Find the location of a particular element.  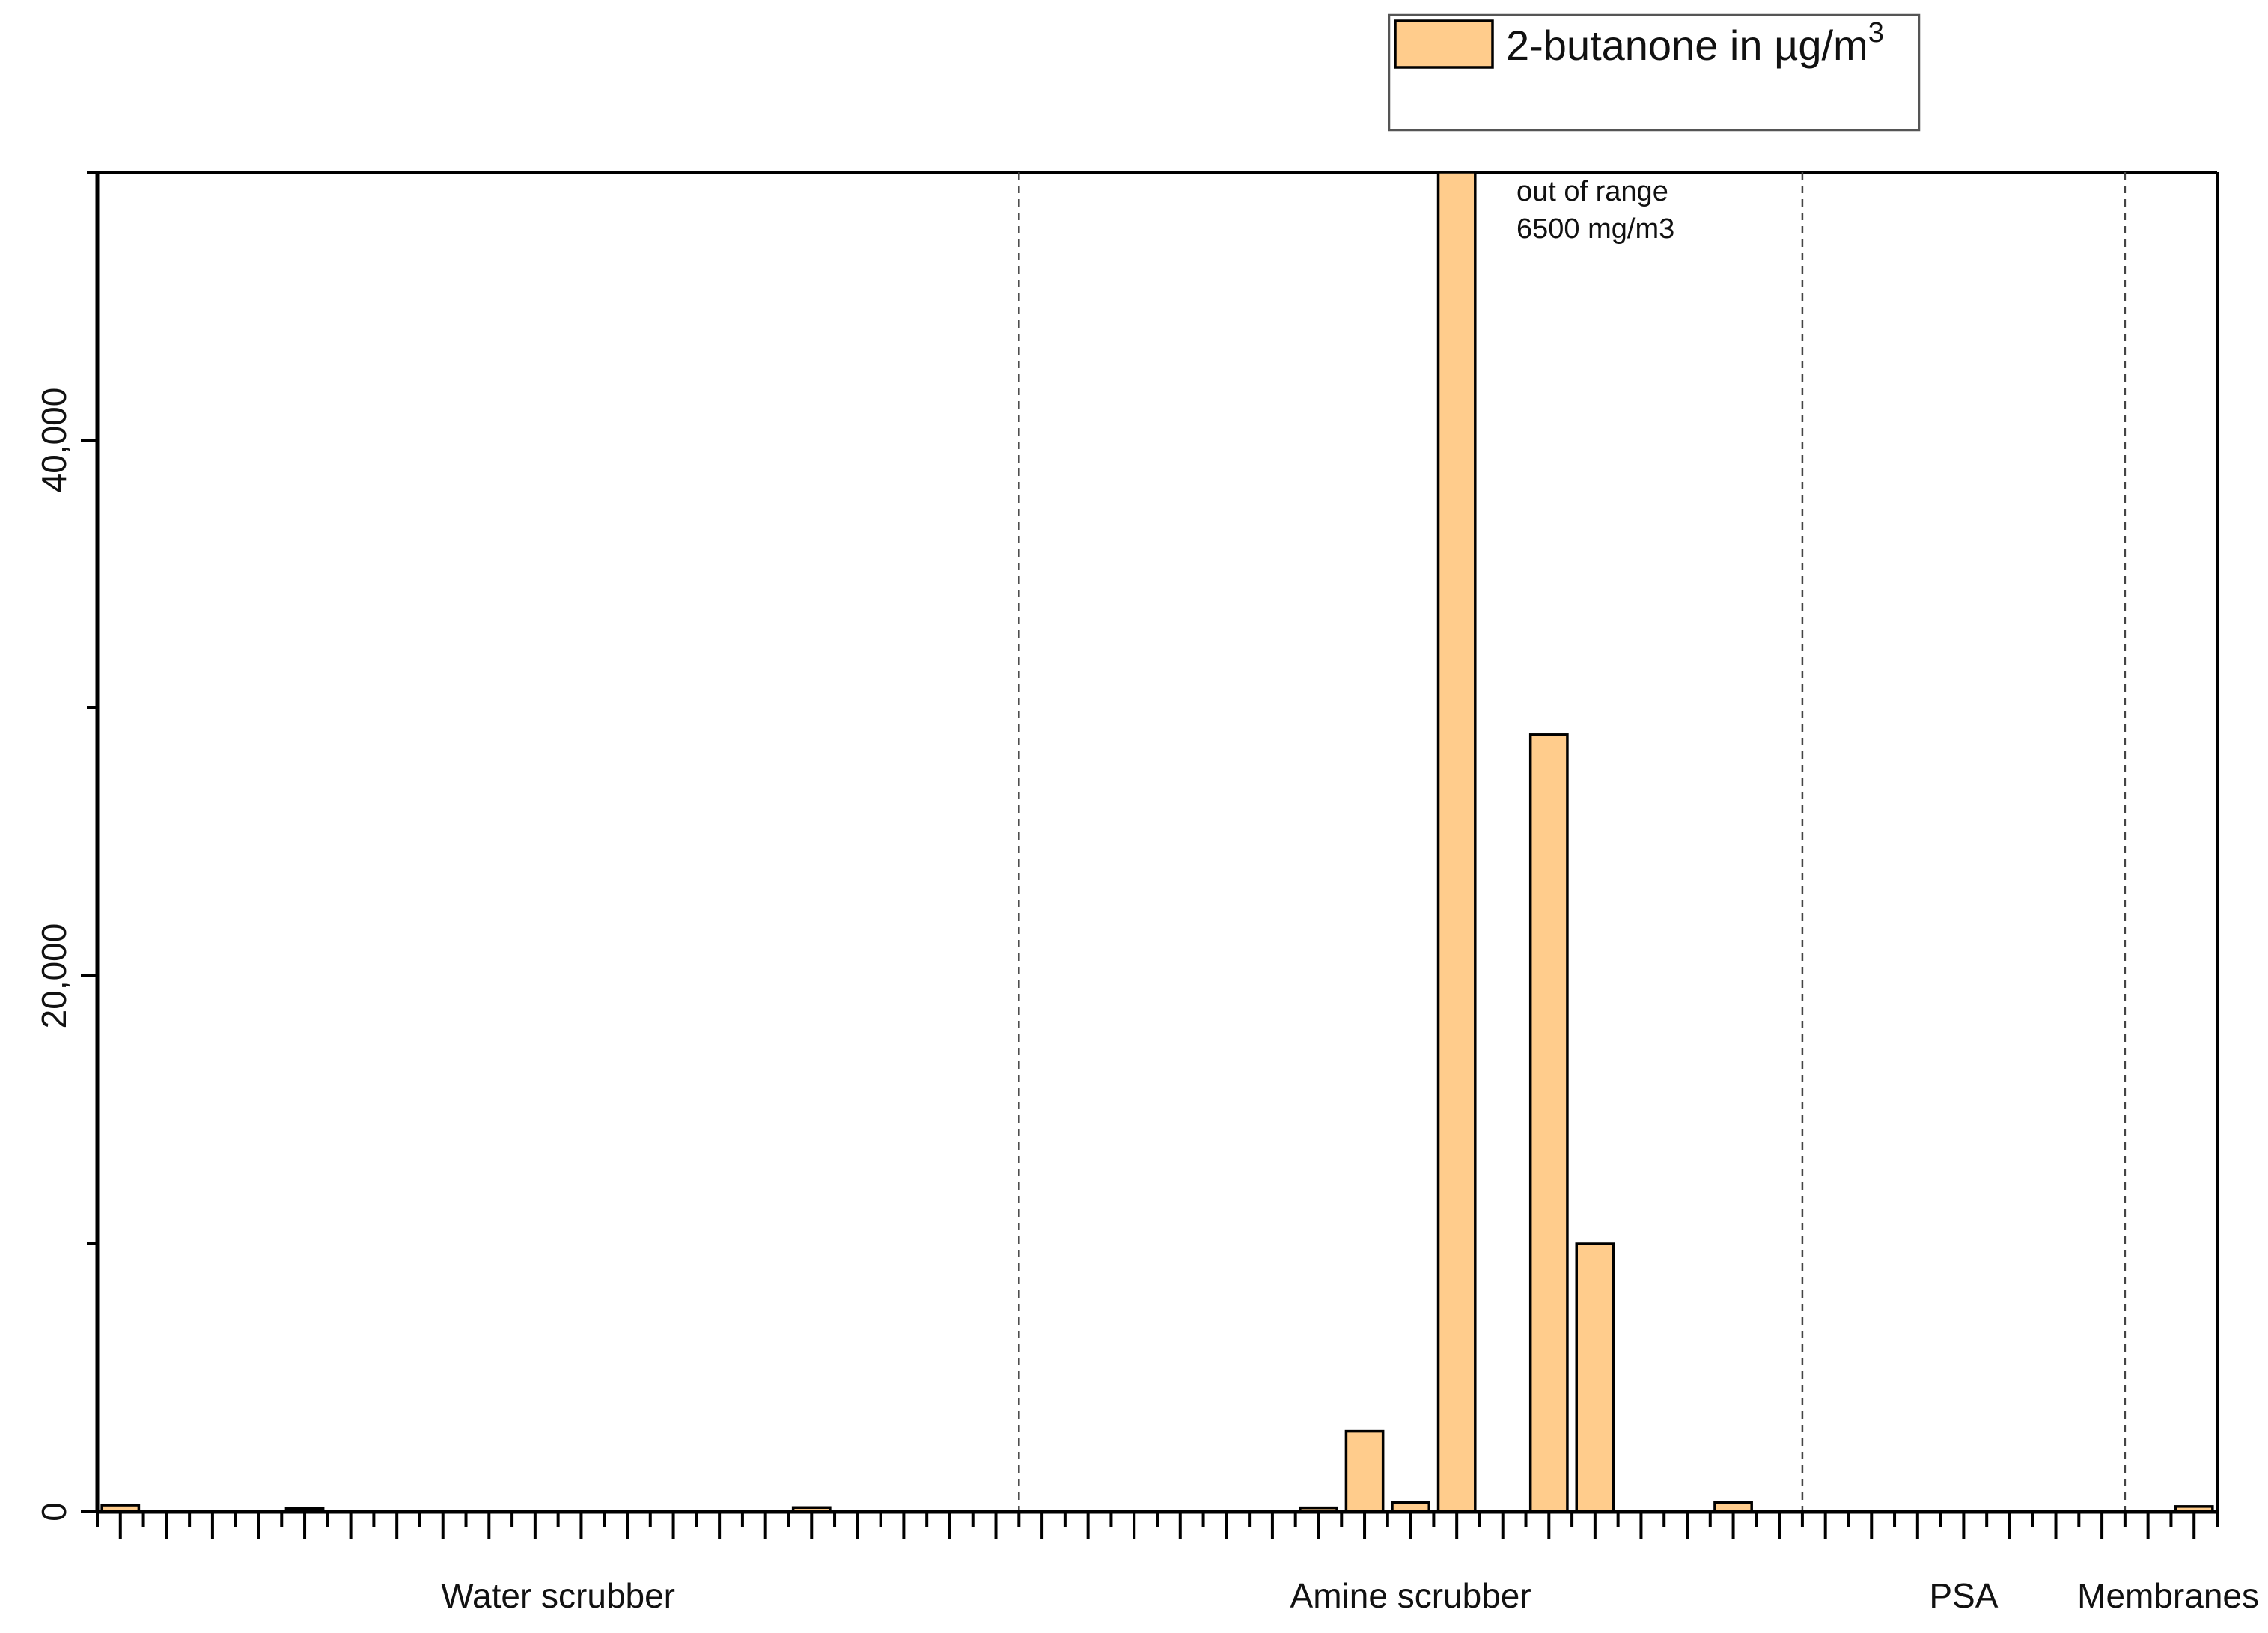

legend: 2-butanone in µg/m3 is located at coordinates (1654, 73).